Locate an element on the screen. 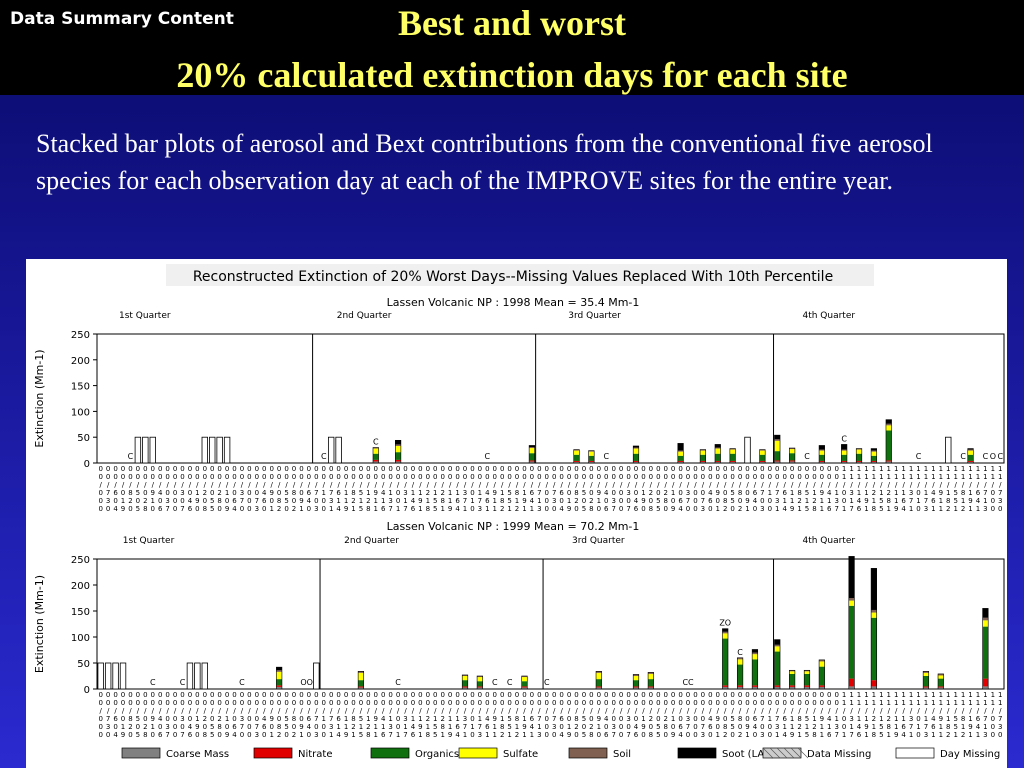 This screenshot has height=768, width=1024. date-tick-label: 5 is located at coordinates (509, 727).